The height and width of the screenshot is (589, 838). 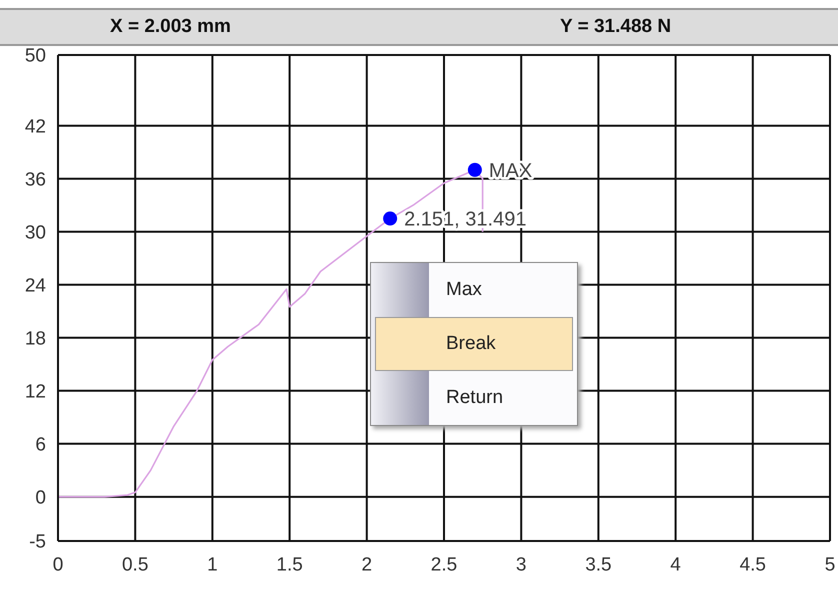 I want to click on context-menu: Max Break Return, so click(x=474, y=344).